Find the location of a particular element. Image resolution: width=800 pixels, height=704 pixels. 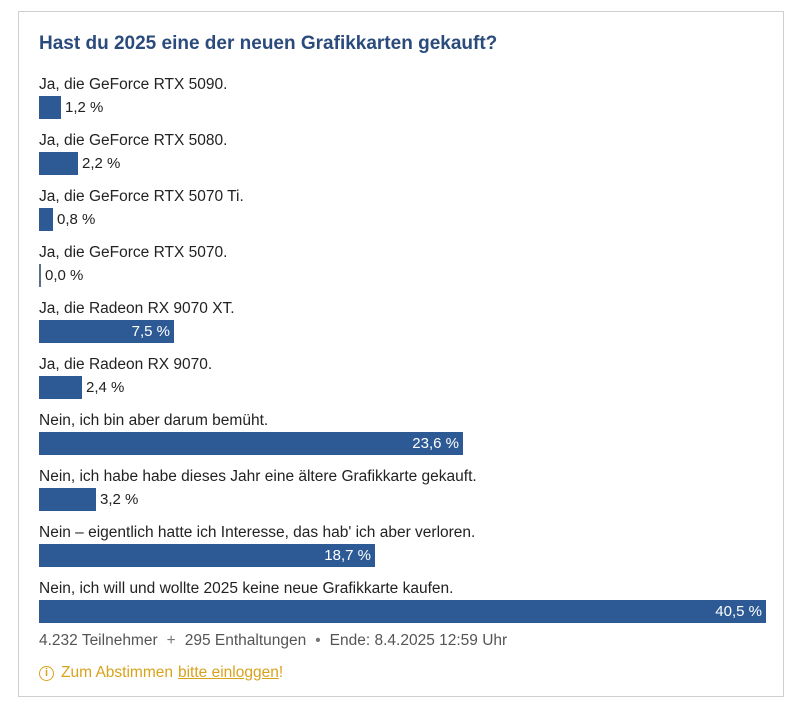

login-hint: i Zum Abstimmen bitte einloggen ! is located at coordinates (161, 673).